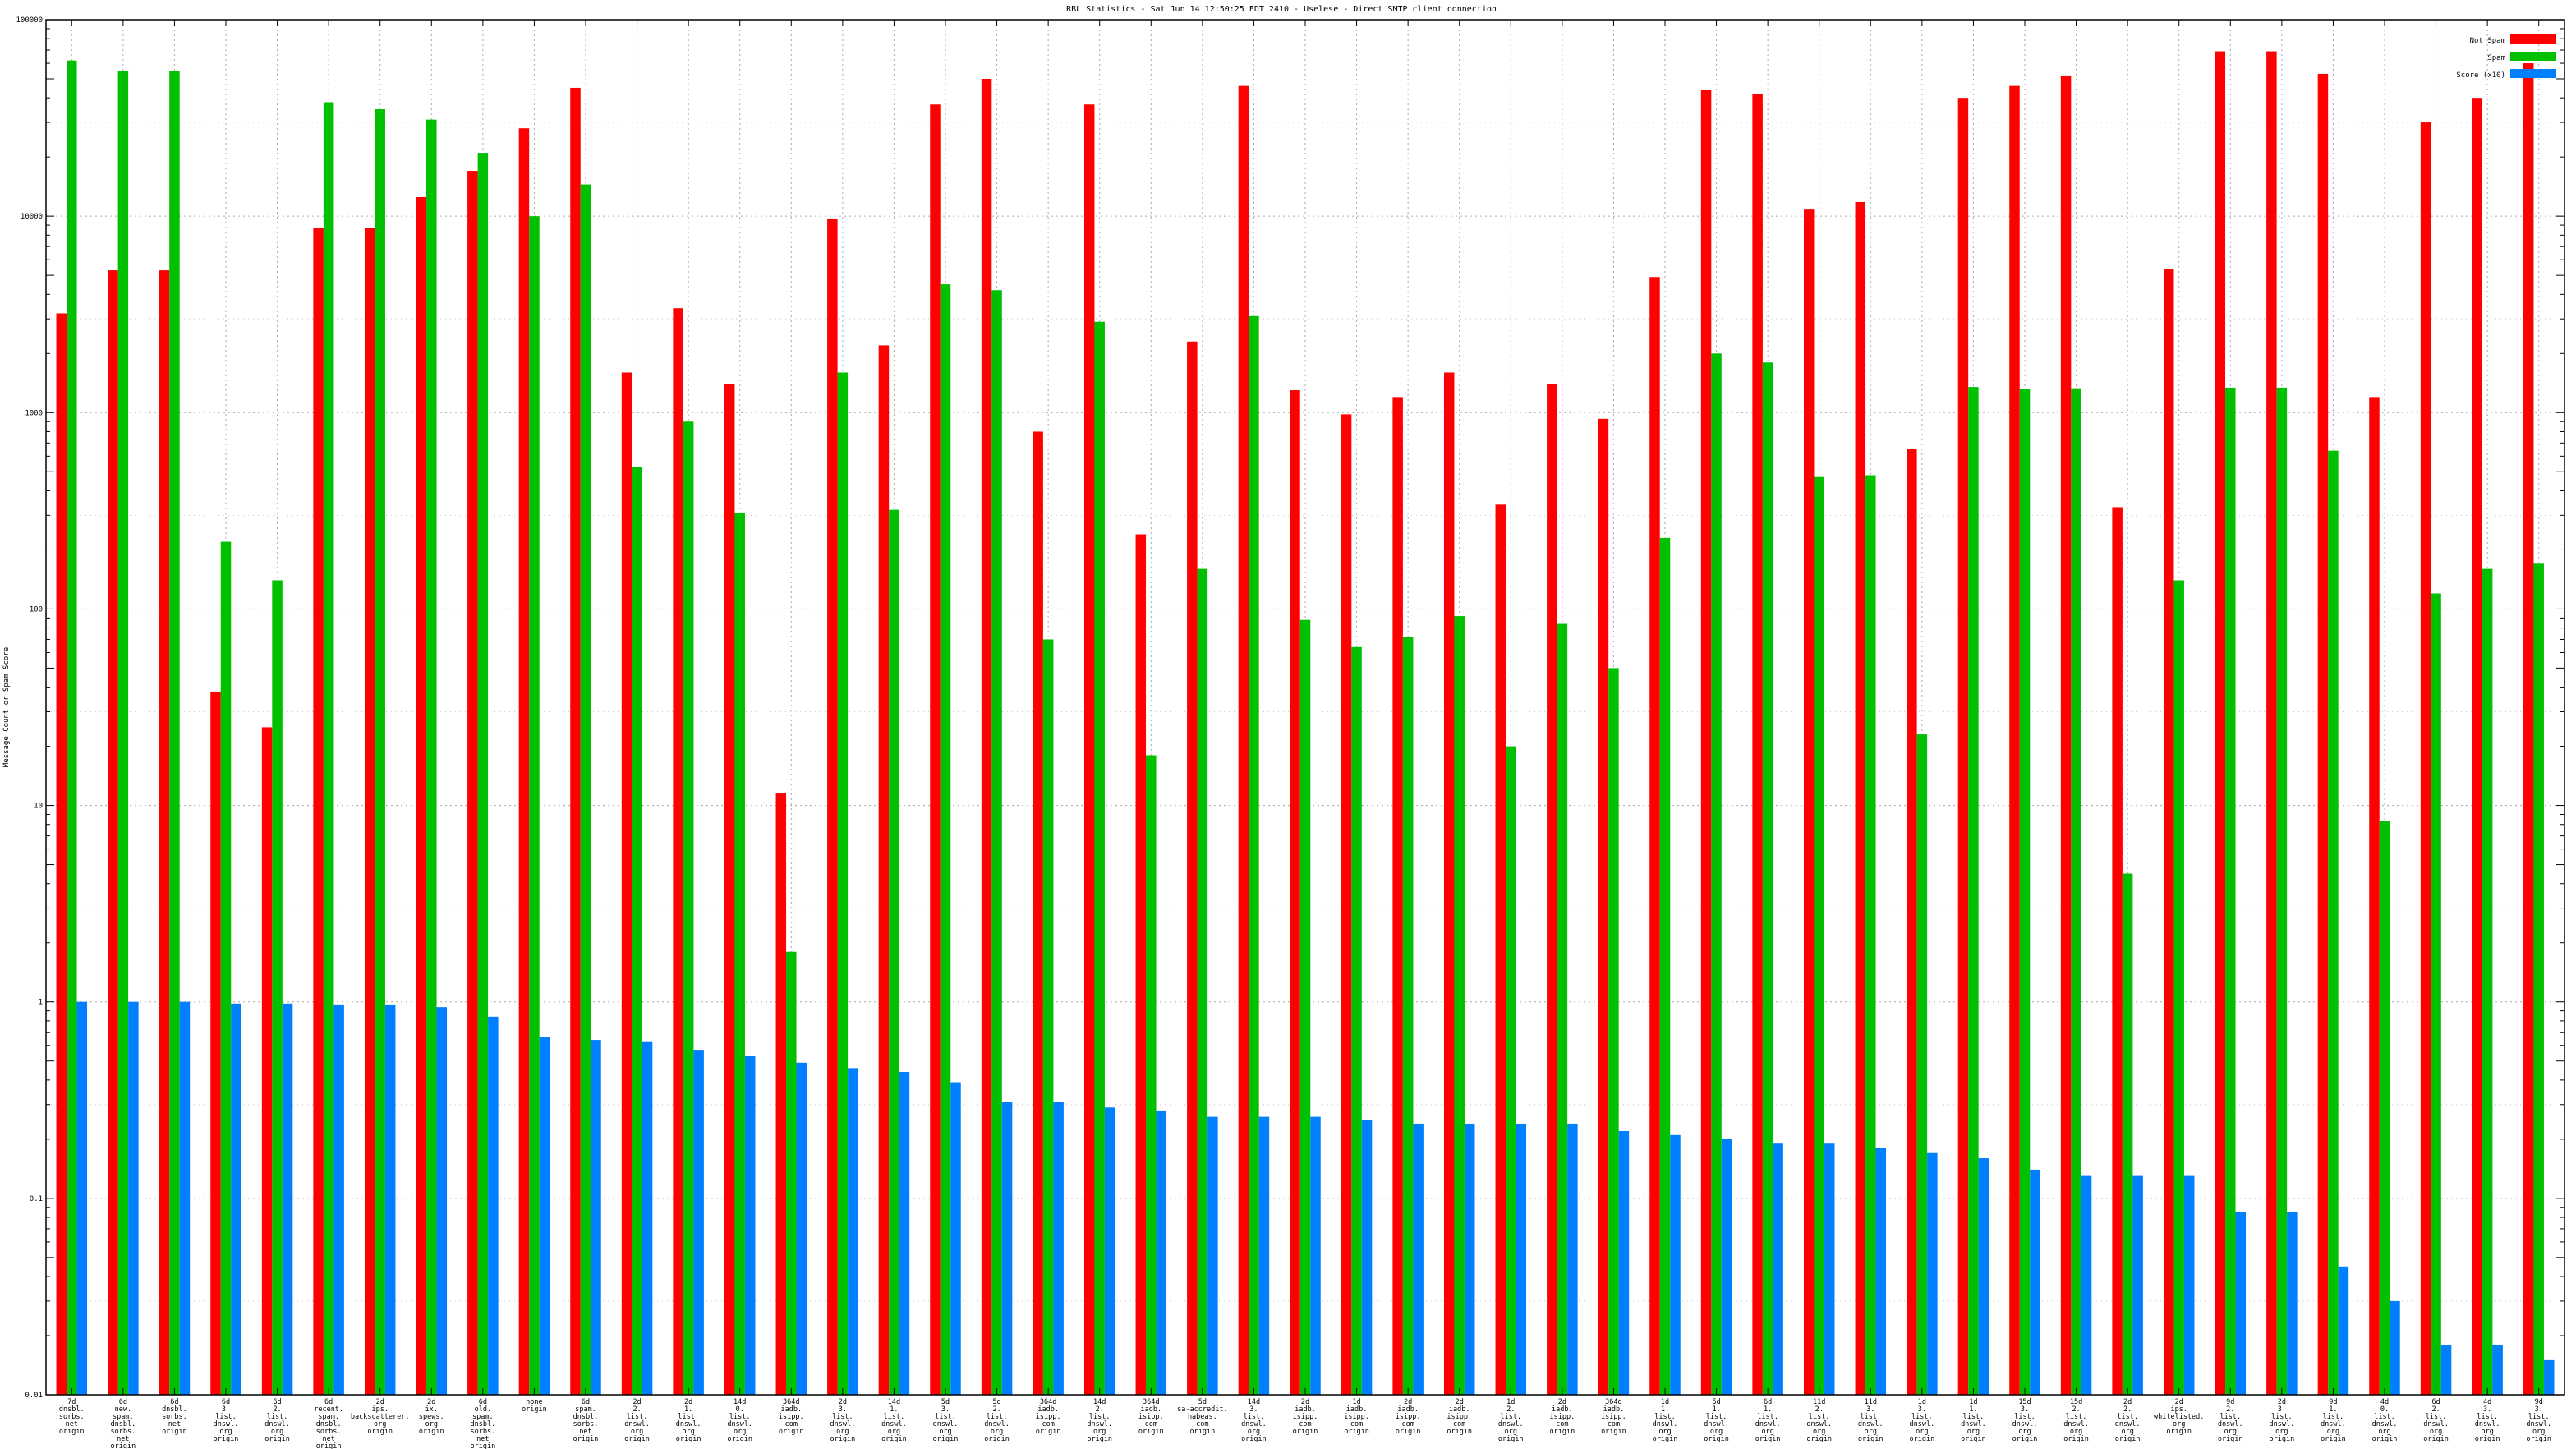 Image resolution: width=2576 pixels, height=1449 pixels. Describe the element at coordinates (36, 1199) in the screenshot. I see `y-tick-label: 0.1` at that location.